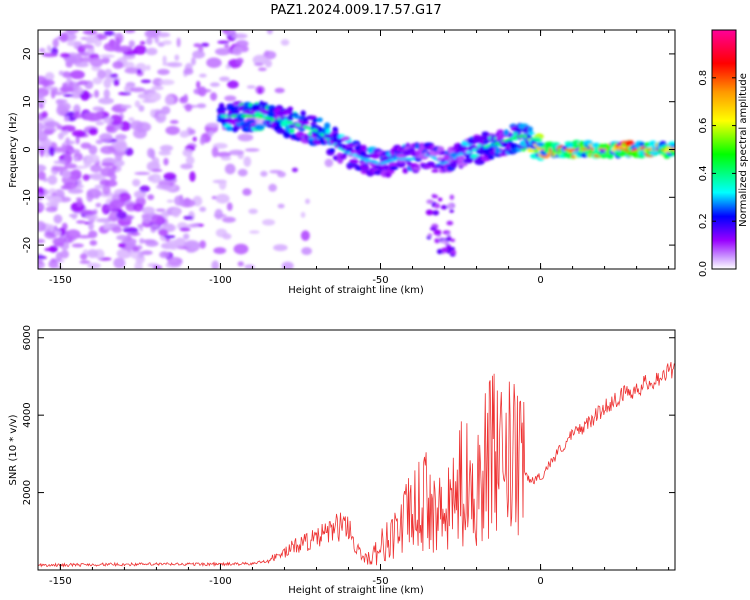 The height and width of the screenshot is (600, 750). What do you see at coordinates (27, 101) in the screenshot?
I see `y-tick-label: 10` at bounding box center [27, 101].